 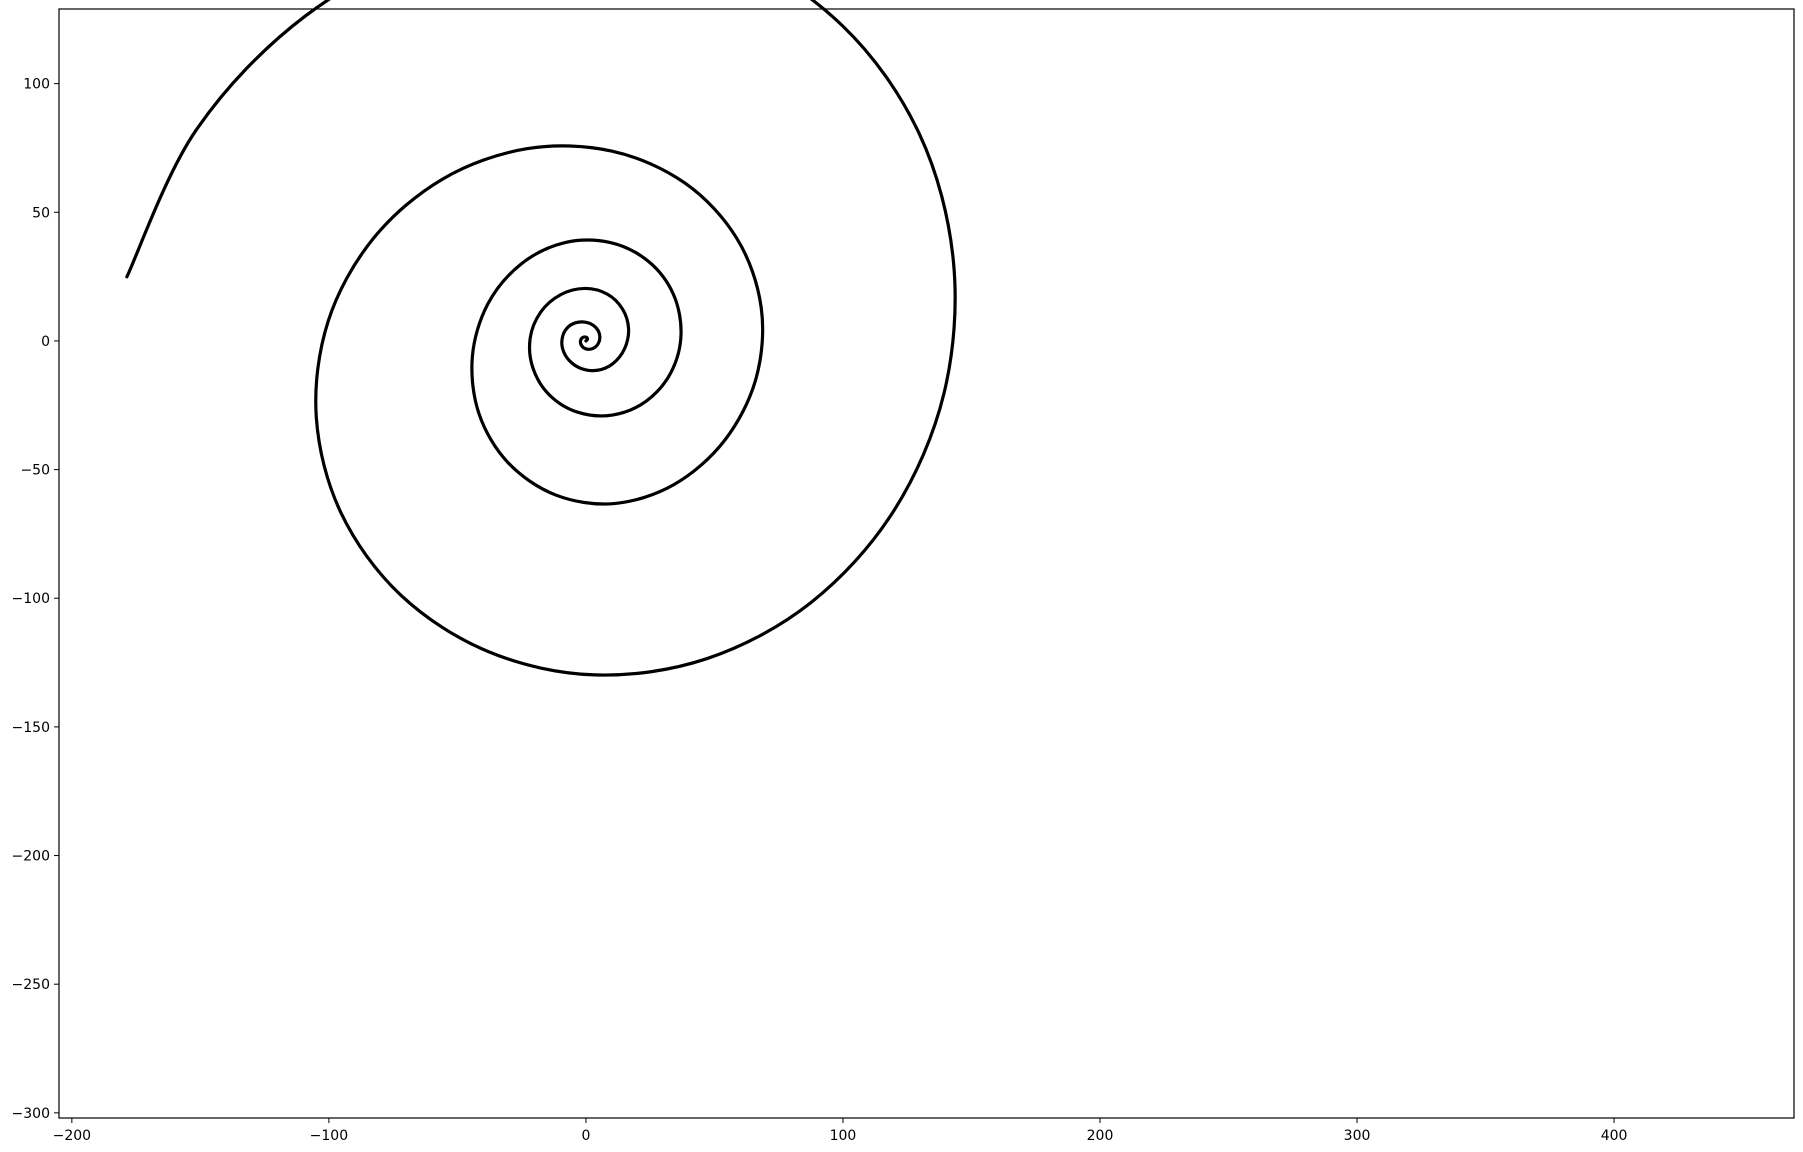 I want to click on y-axis-ticks: 100 50 0 −50 −100 −150 −200 −250 −300, so click(x=35, y=599).